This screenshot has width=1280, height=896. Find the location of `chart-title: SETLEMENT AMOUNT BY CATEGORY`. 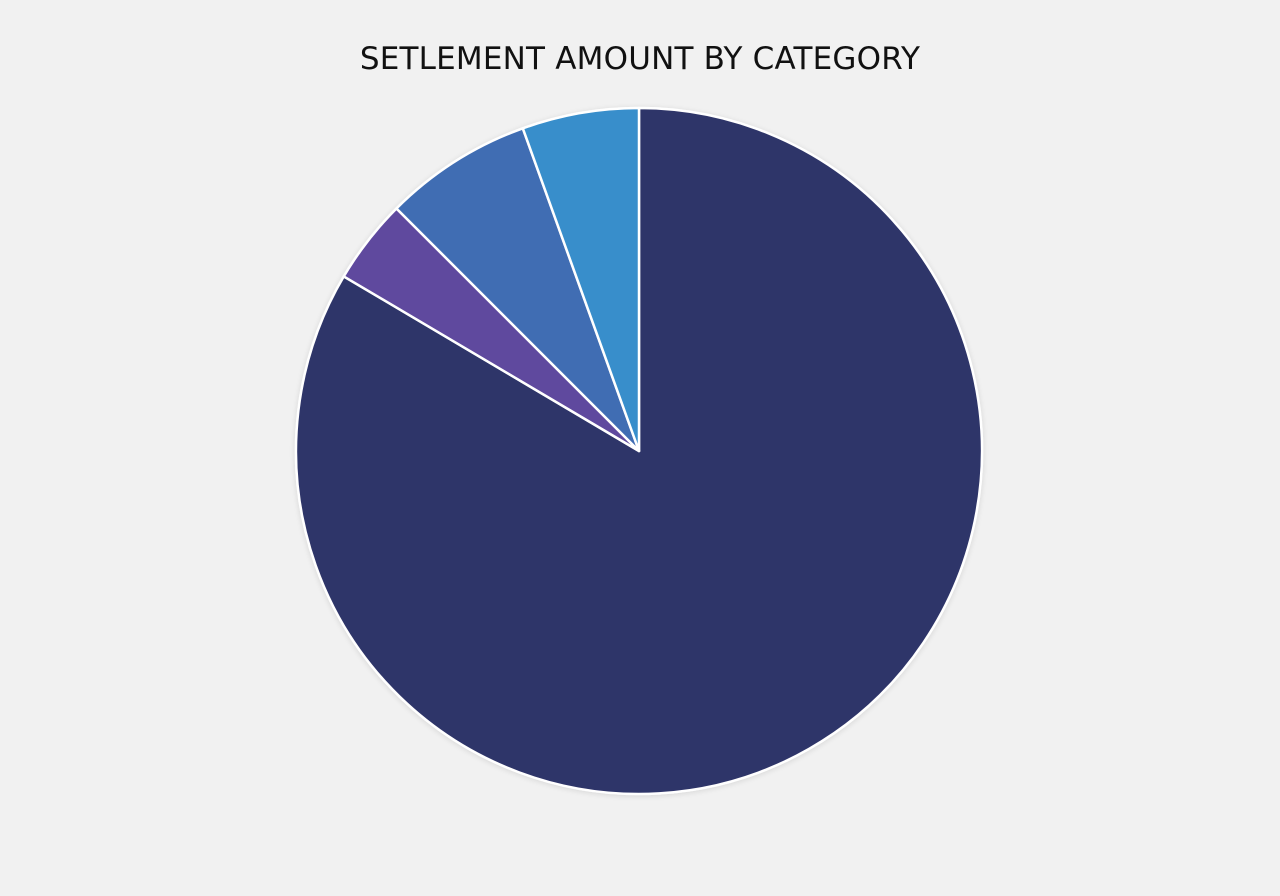

chart-title: SETLEMENT AMOUNT BY CATEGORY is located at coordinates (640, 59).